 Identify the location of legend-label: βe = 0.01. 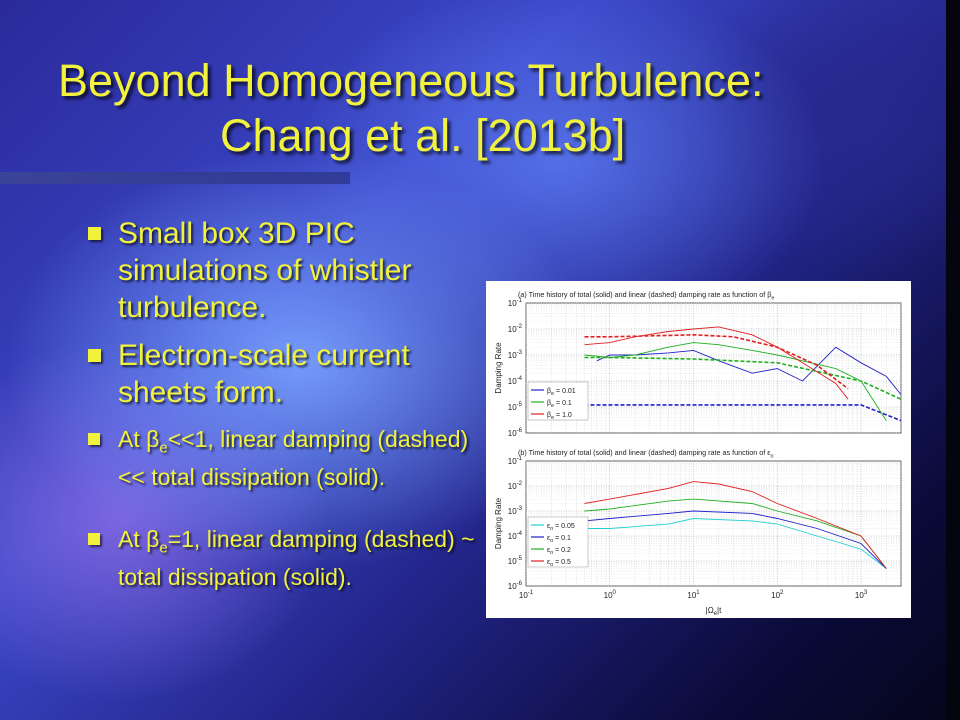
(561, 392).